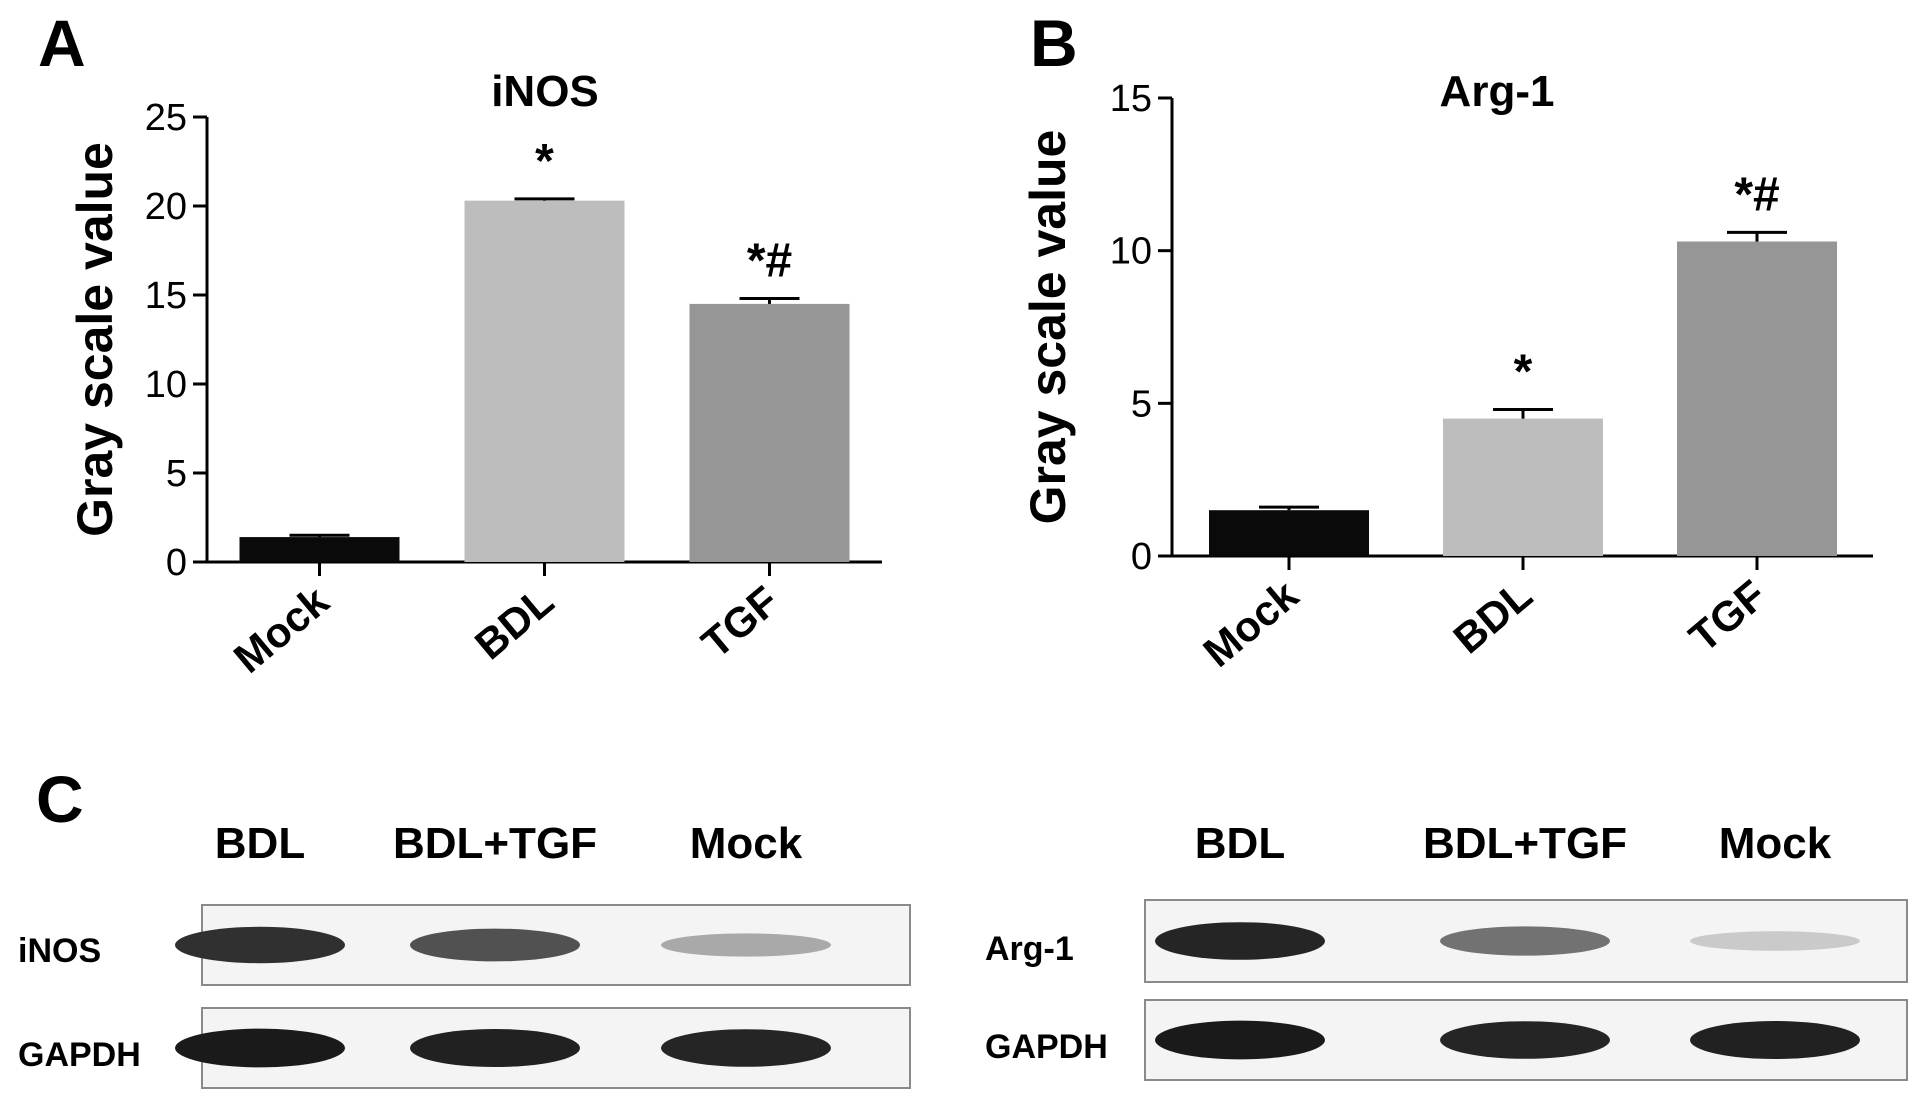  I want to click on y-tick-label: 20, so click(166, 207).